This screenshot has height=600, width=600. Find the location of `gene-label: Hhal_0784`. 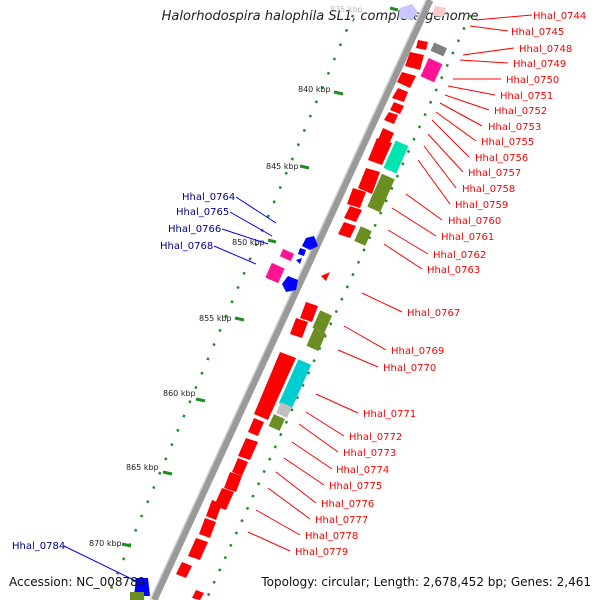

gene-label: Hhal_0784 is located at coordinates (38, 546).